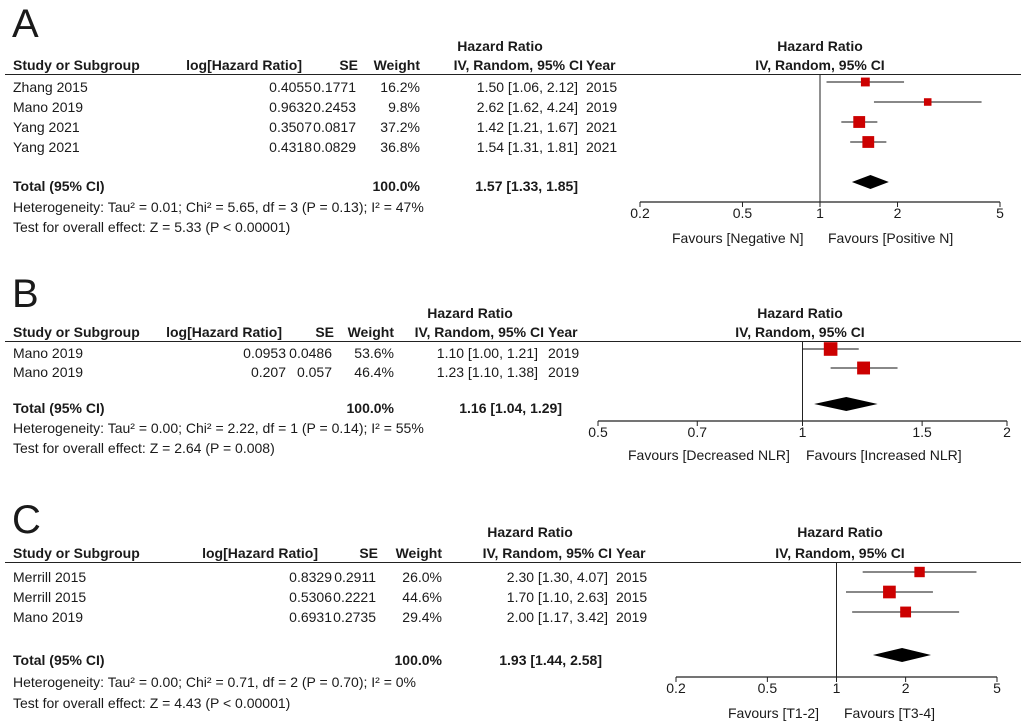 This screenshot has width=1026, height=723. I want to click on plot-subtitle: IV, Random, 95% CI, so click(840, 553).